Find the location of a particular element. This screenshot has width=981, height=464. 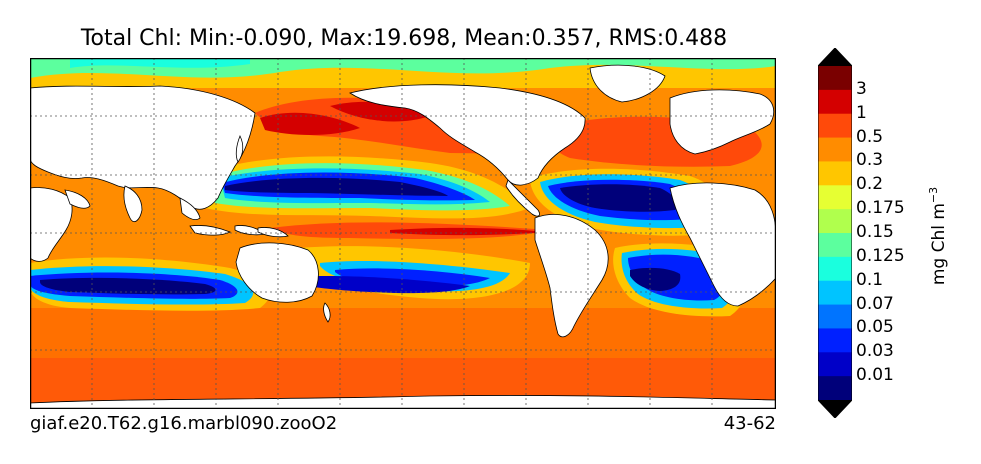

colorbar-tick-label: 0.175 is located at coordinates (880, 208).